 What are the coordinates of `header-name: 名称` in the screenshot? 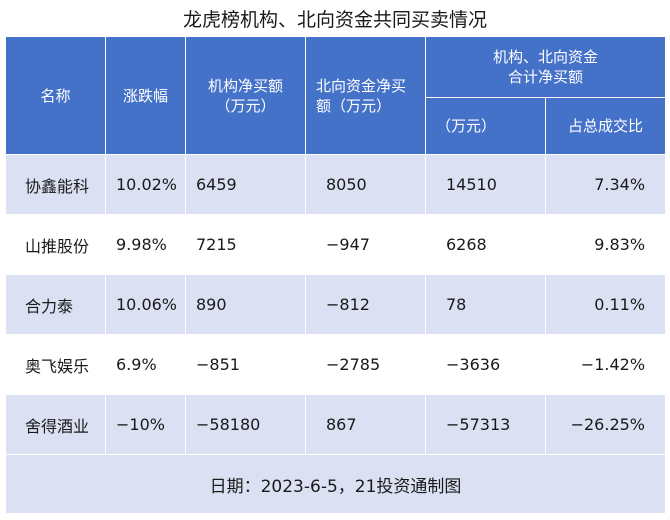 It's located at (55, 95).